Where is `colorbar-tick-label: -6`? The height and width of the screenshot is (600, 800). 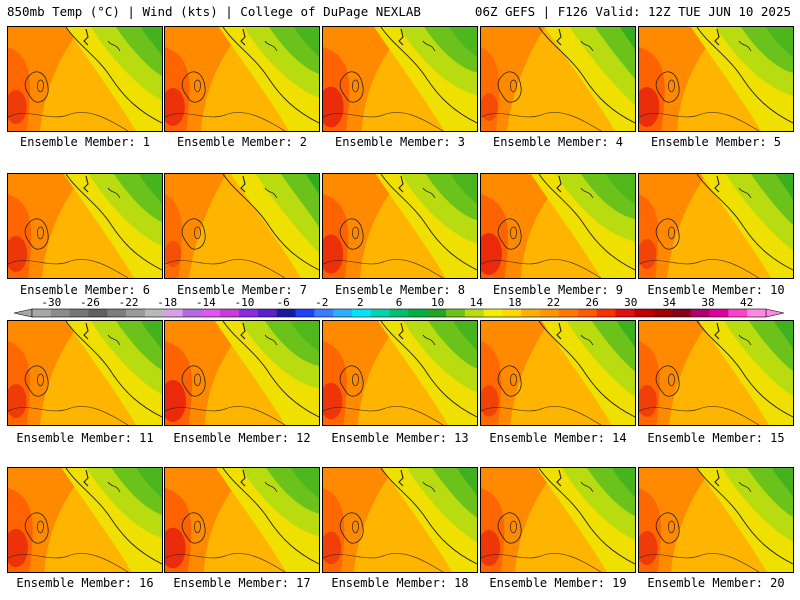
colorbar-tick-label: -6 is located at coordinates (282, 302).